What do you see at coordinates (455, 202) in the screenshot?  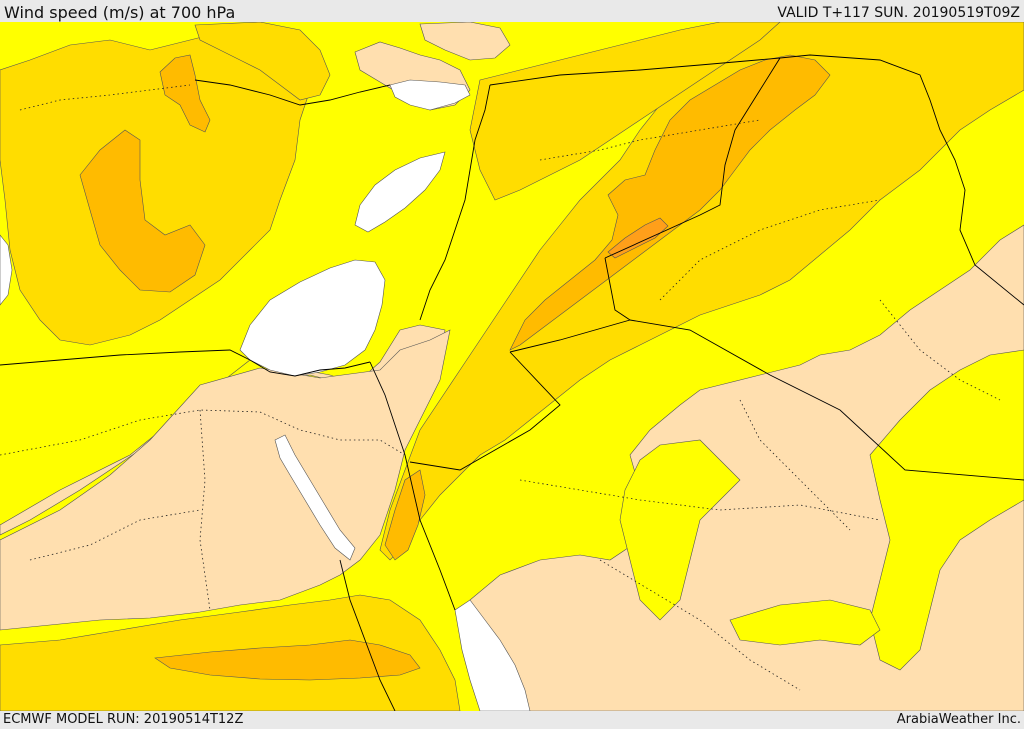 I see `coast-levant` at bounding box center [455, 202].